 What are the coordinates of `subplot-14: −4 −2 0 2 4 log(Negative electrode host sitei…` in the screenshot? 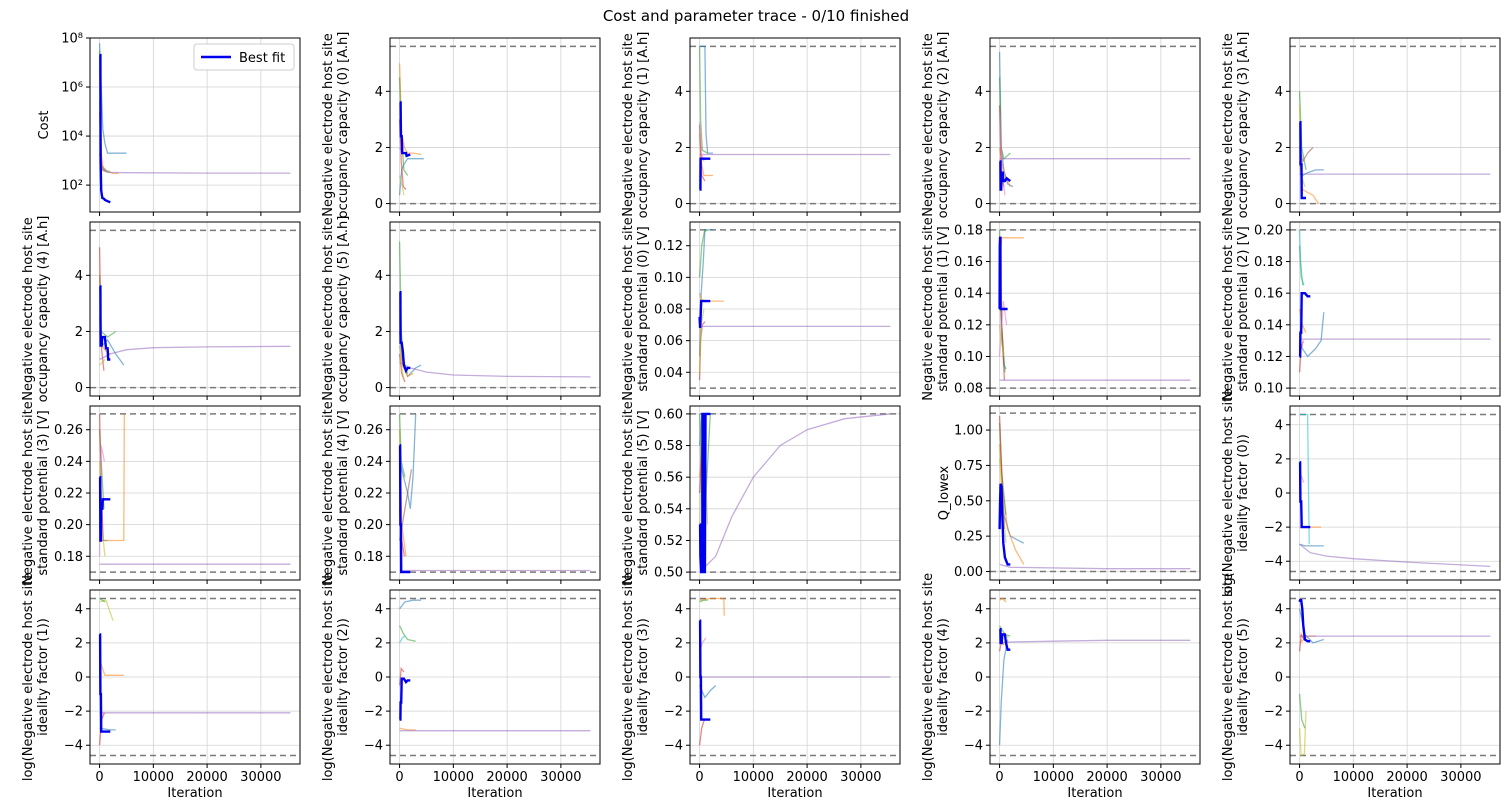 It's located at (1361, 493).